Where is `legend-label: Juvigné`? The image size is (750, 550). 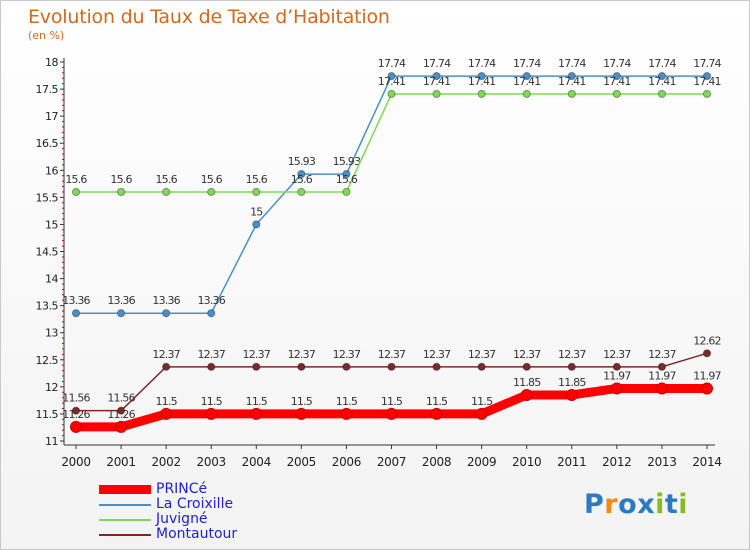 legend-label: Juvigné is located at coordinates (182, 519).